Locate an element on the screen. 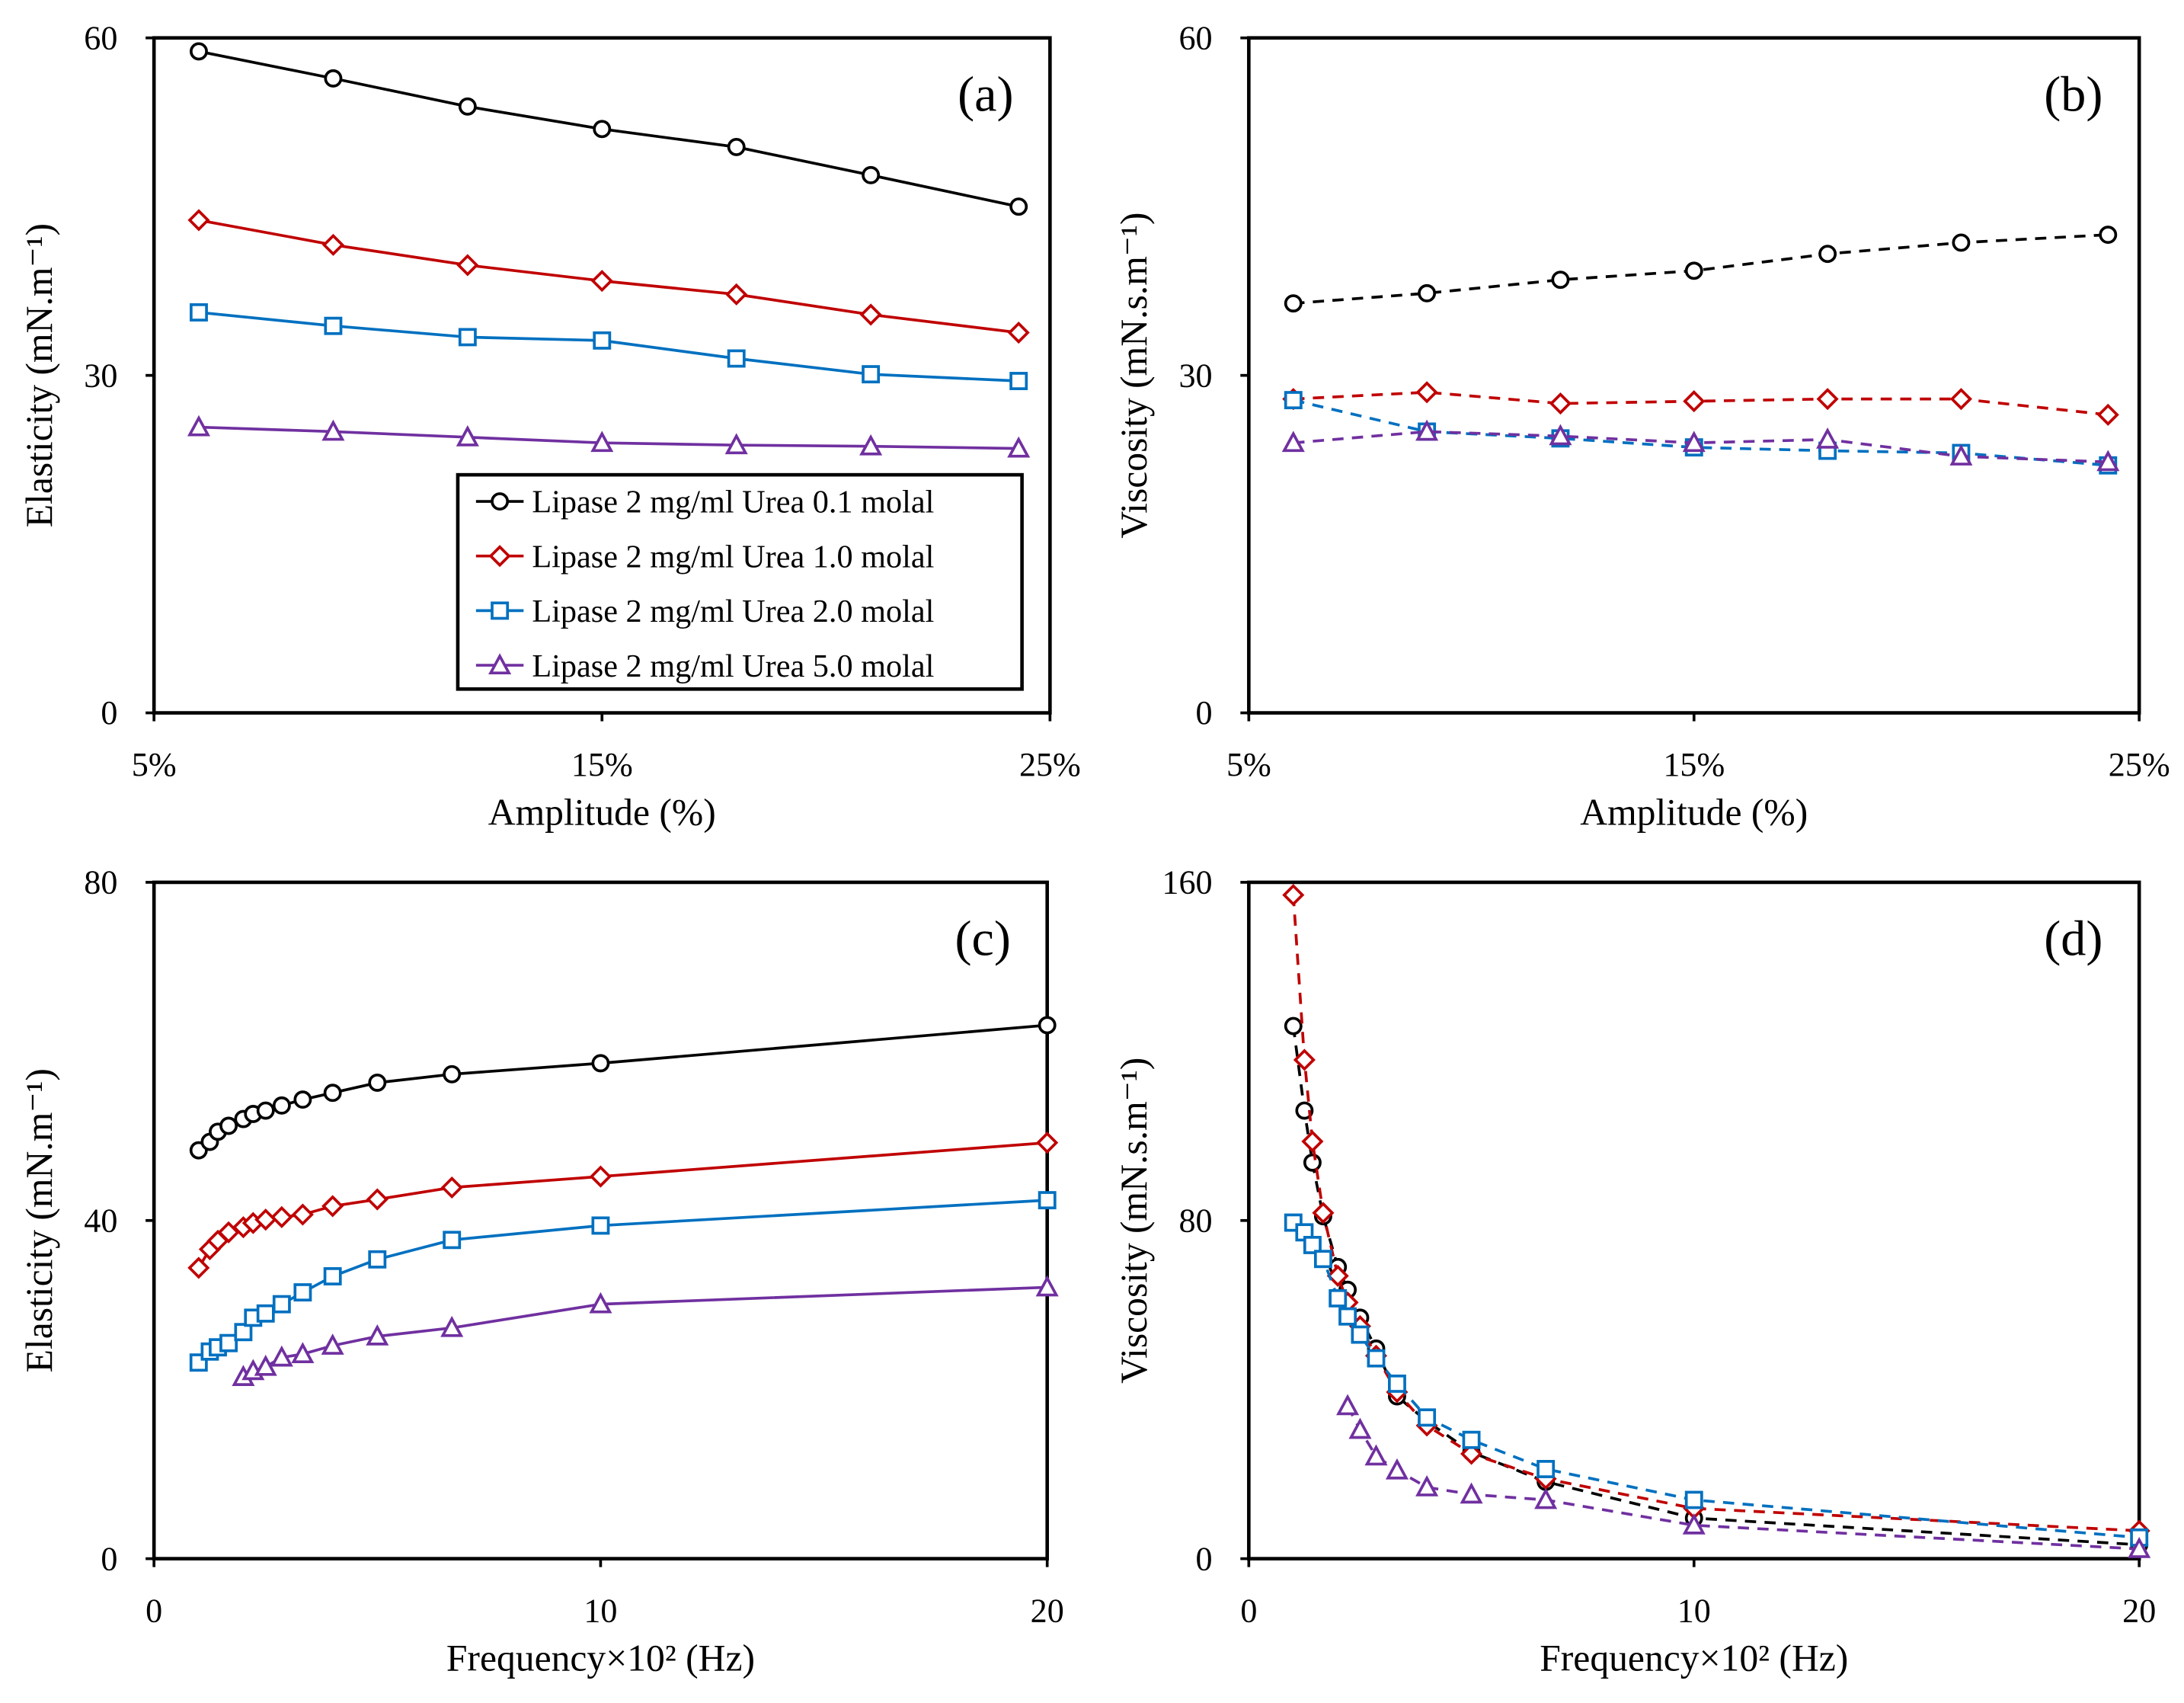 Image resolution: width=2184 pixels, height=1703 pixels. legend-label: Lipase 2 mg/ml Urea 1.0 molal is located at coordinates (733, 557).